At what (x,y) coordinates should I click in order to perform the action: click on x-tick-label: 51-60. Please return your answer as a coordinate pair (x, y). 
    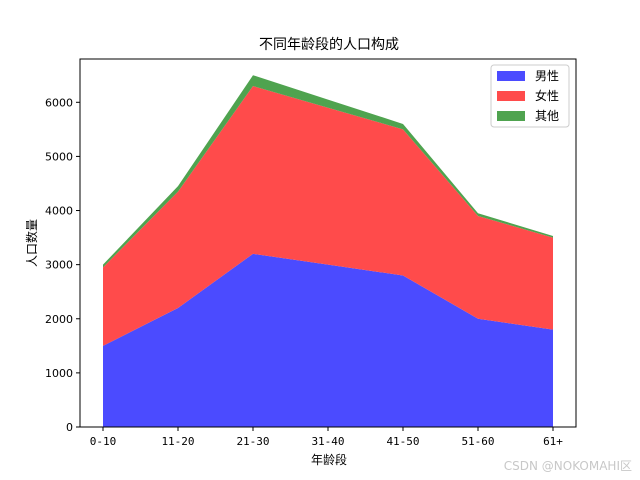
    Looking at the image, I should click on (477, 441).